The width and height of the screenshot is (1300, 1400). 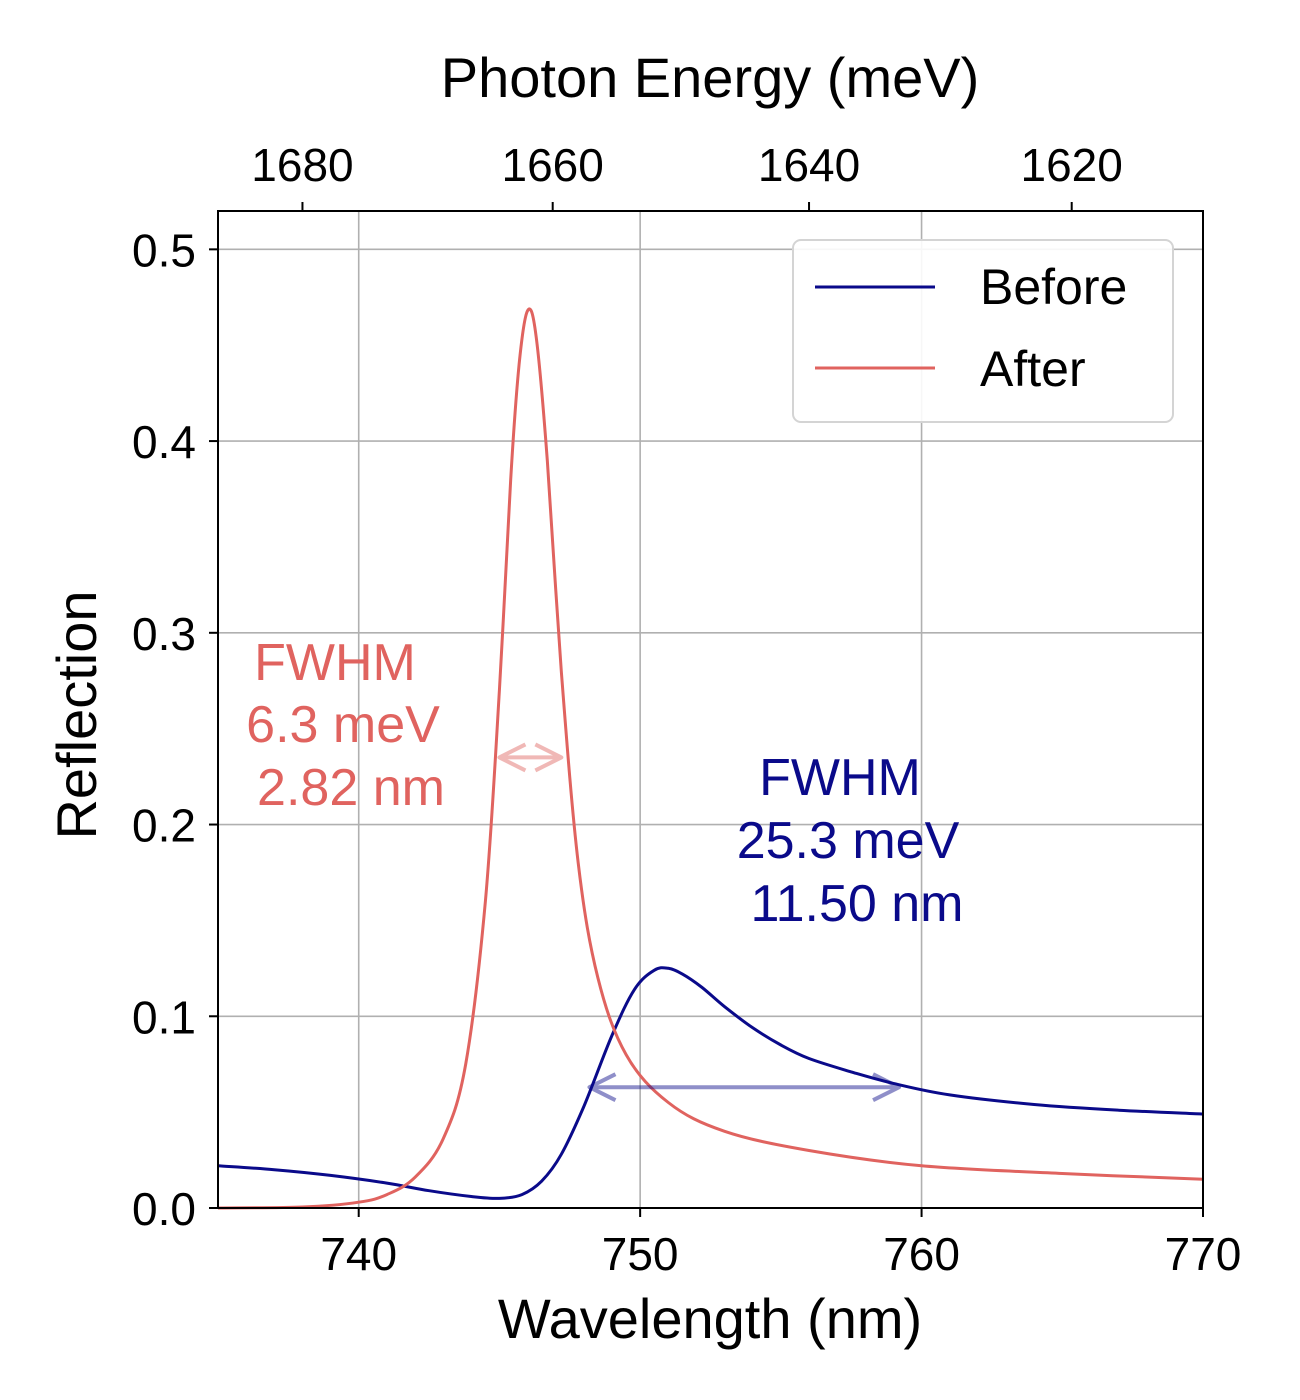 What do you see at coordinates (887, 1087) in the screenshot?
I see `before-fwhm-arrow-head-right` at bounding box center [887, 1087].